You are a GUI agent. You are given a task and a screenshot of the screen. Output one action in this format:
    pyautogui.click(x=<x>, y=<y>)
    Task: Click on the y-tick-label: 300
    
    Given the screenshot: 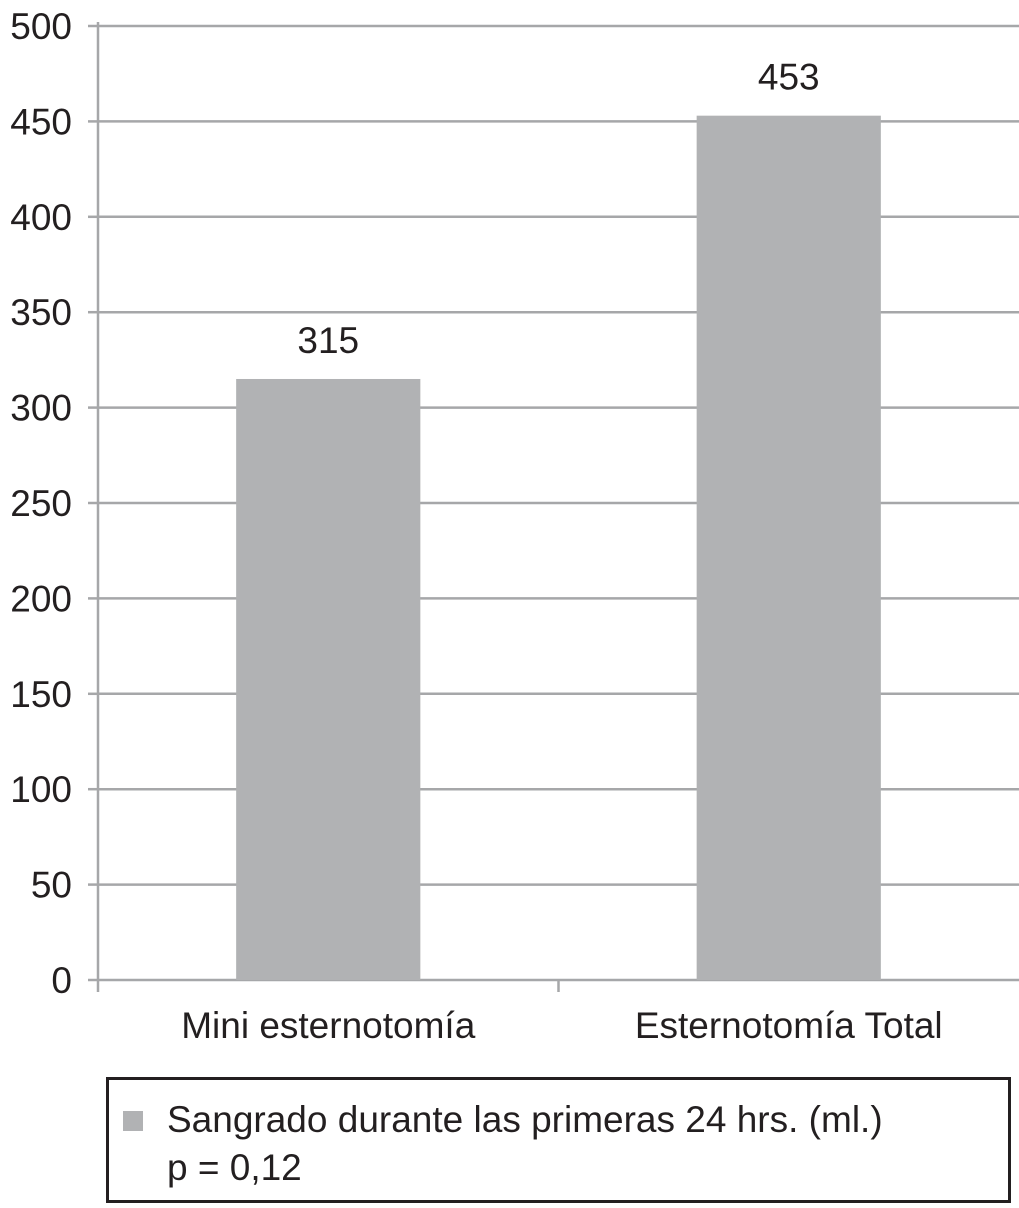 What is the action you would take?
    pyautogui.click(x=41, y=408)
    